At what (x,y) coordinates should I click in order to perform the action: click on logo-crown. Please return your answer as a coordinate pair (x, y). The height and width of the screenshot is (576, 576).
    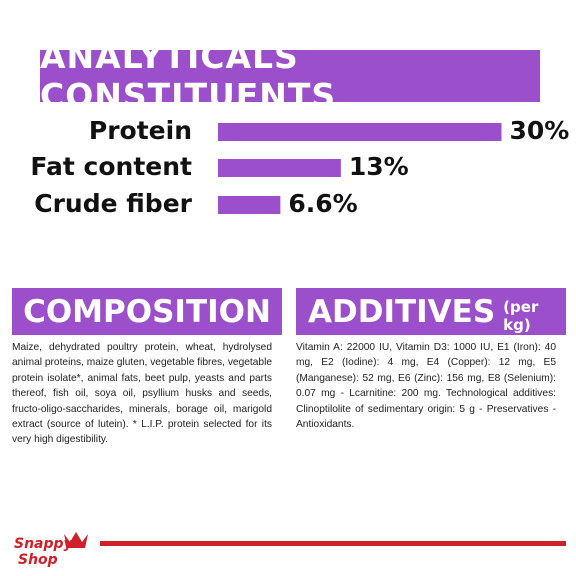
    Looking at the image, I should click on (76, 540).